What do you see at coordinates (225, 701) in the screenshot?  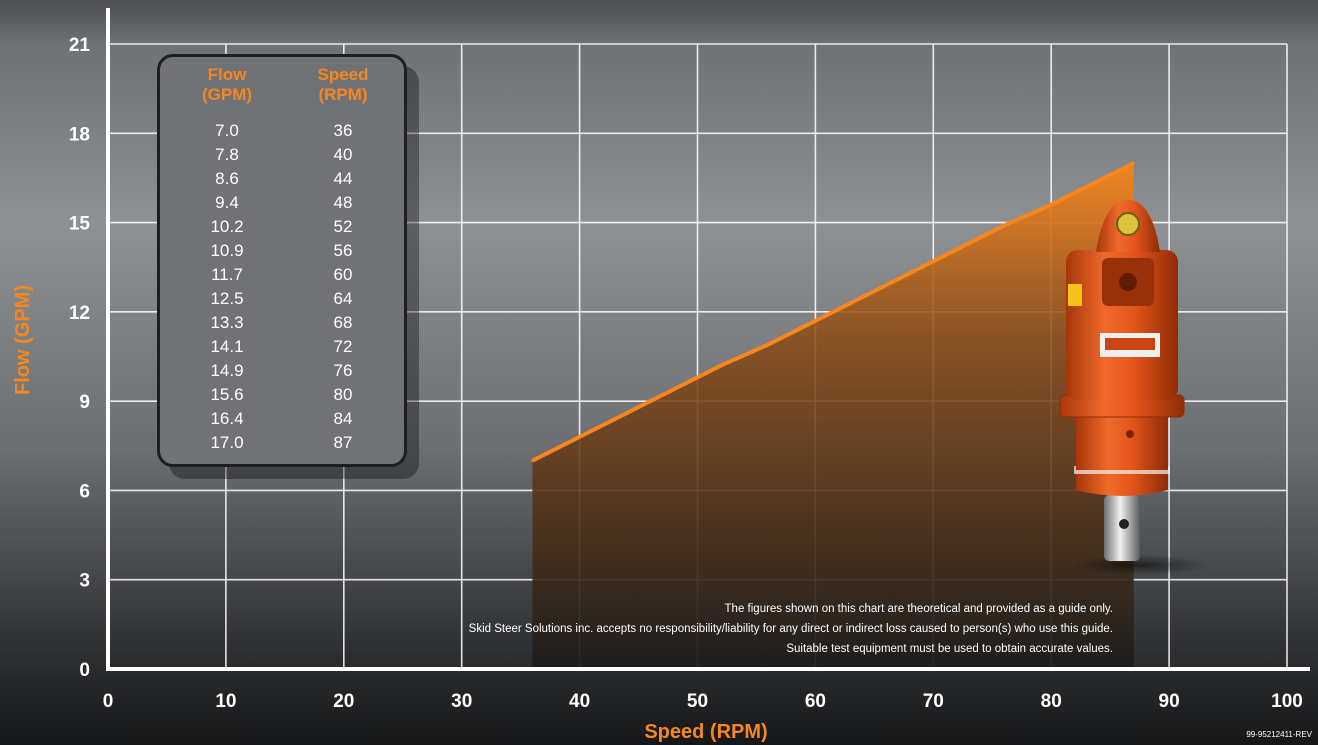 I see `x-tick-10: 10` at bounding box center [225, 701].